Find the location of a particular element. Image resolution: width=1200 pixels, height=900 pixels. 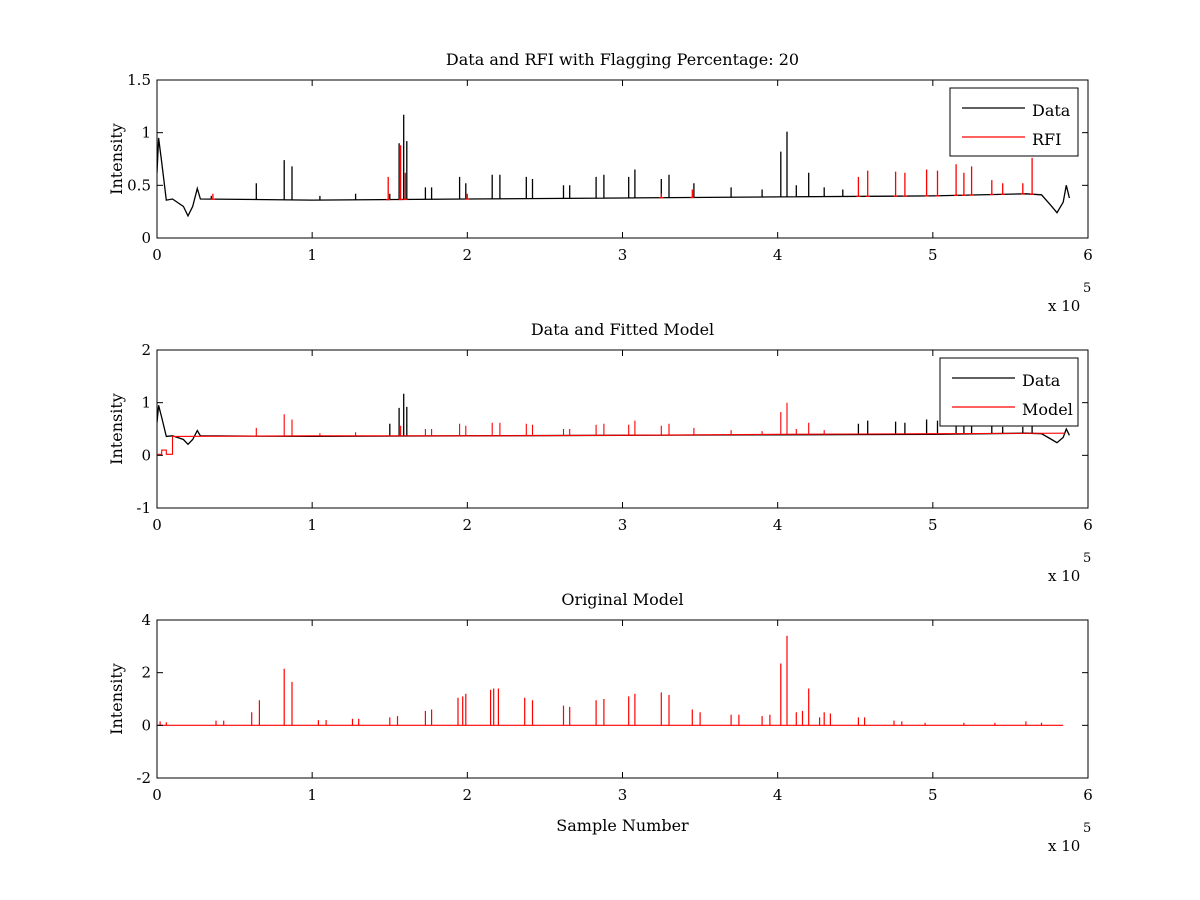

legend-label: RFI is located at coordinates (1046, 139).